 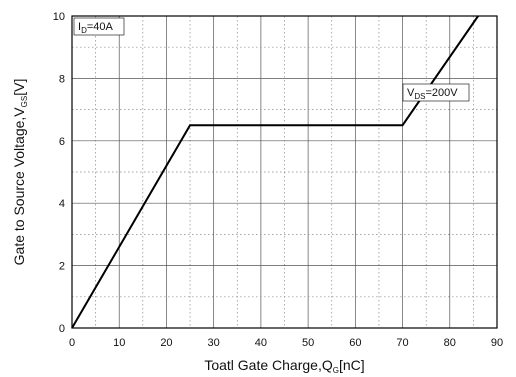 What do you see at coordinates (72, 343) in the screenshot?
I see `x-tick-label: 0` at bounding box center [72, 343].